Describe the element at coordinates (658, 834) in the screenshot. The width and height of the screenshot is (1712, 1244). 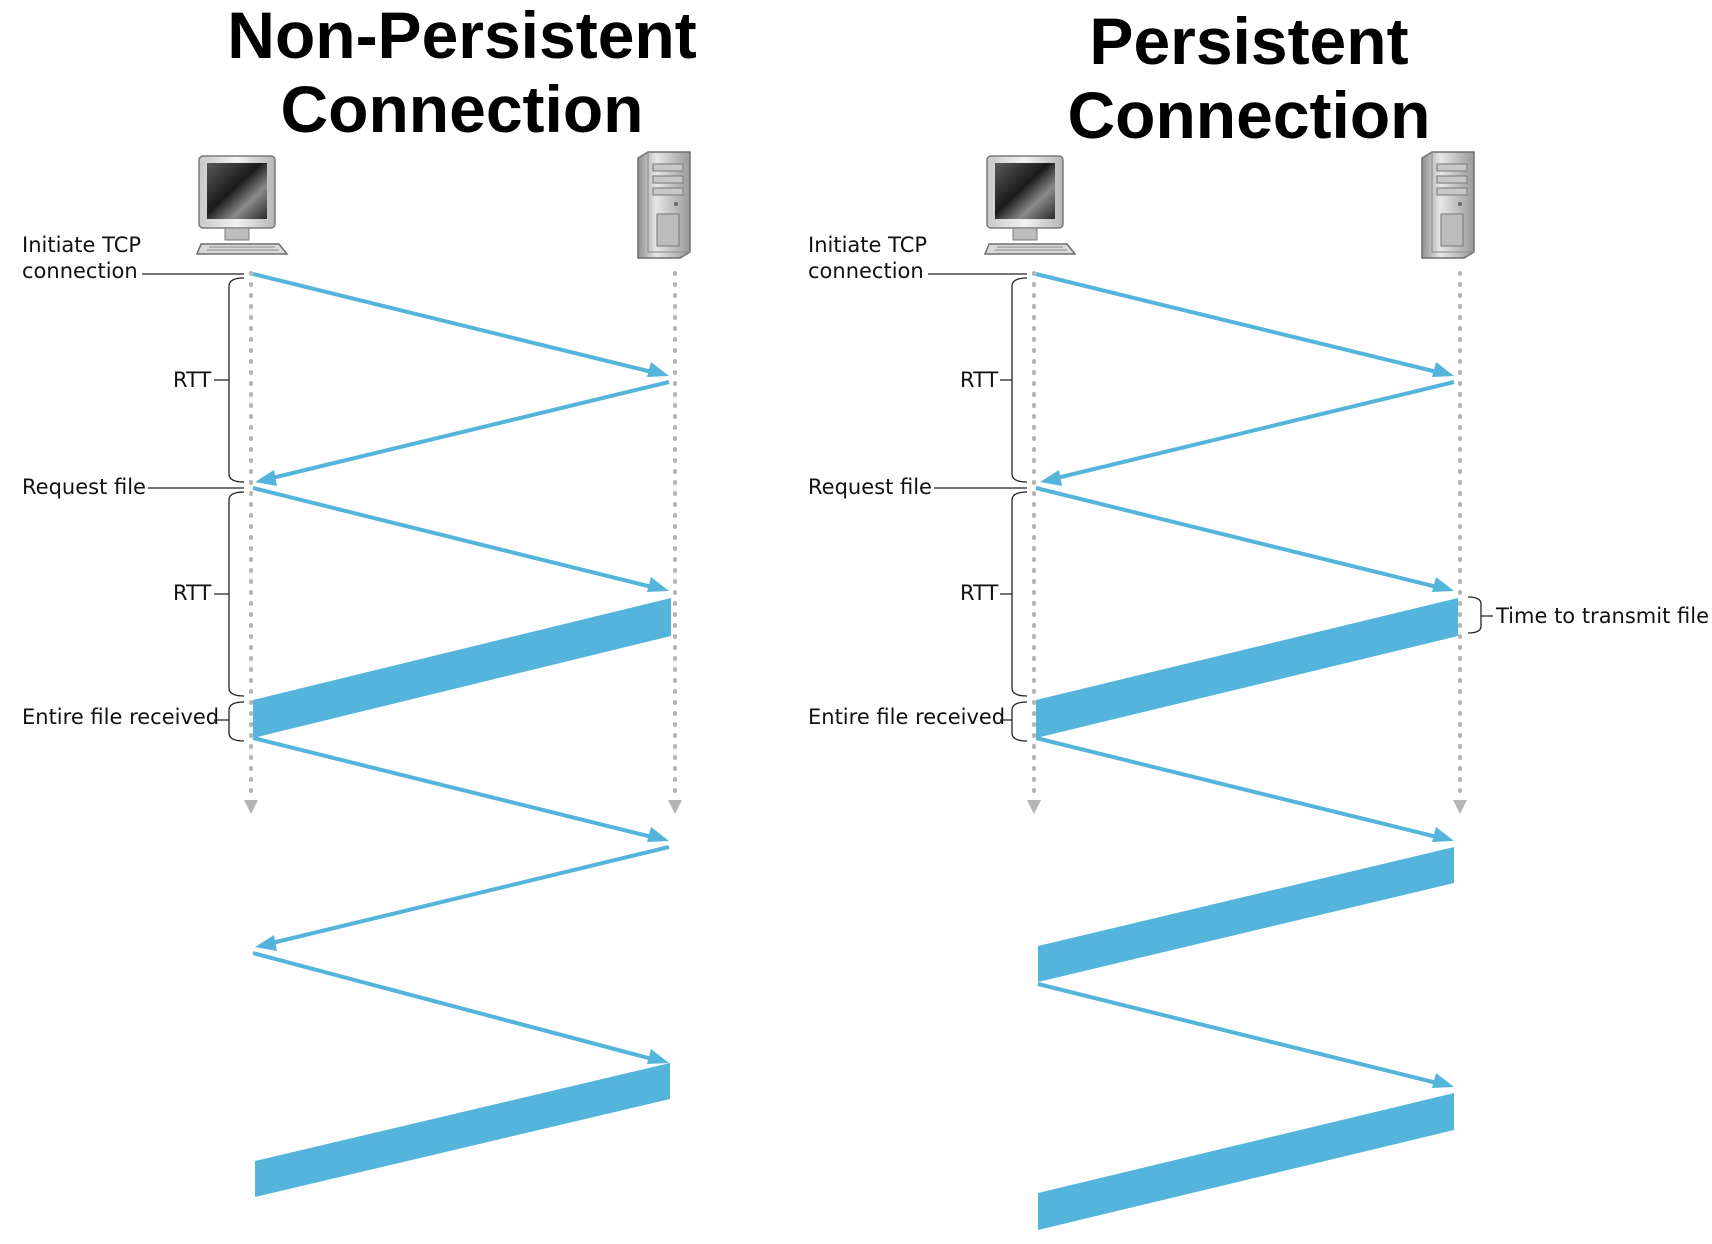
I see `next-syn-arrowhead` at that location.